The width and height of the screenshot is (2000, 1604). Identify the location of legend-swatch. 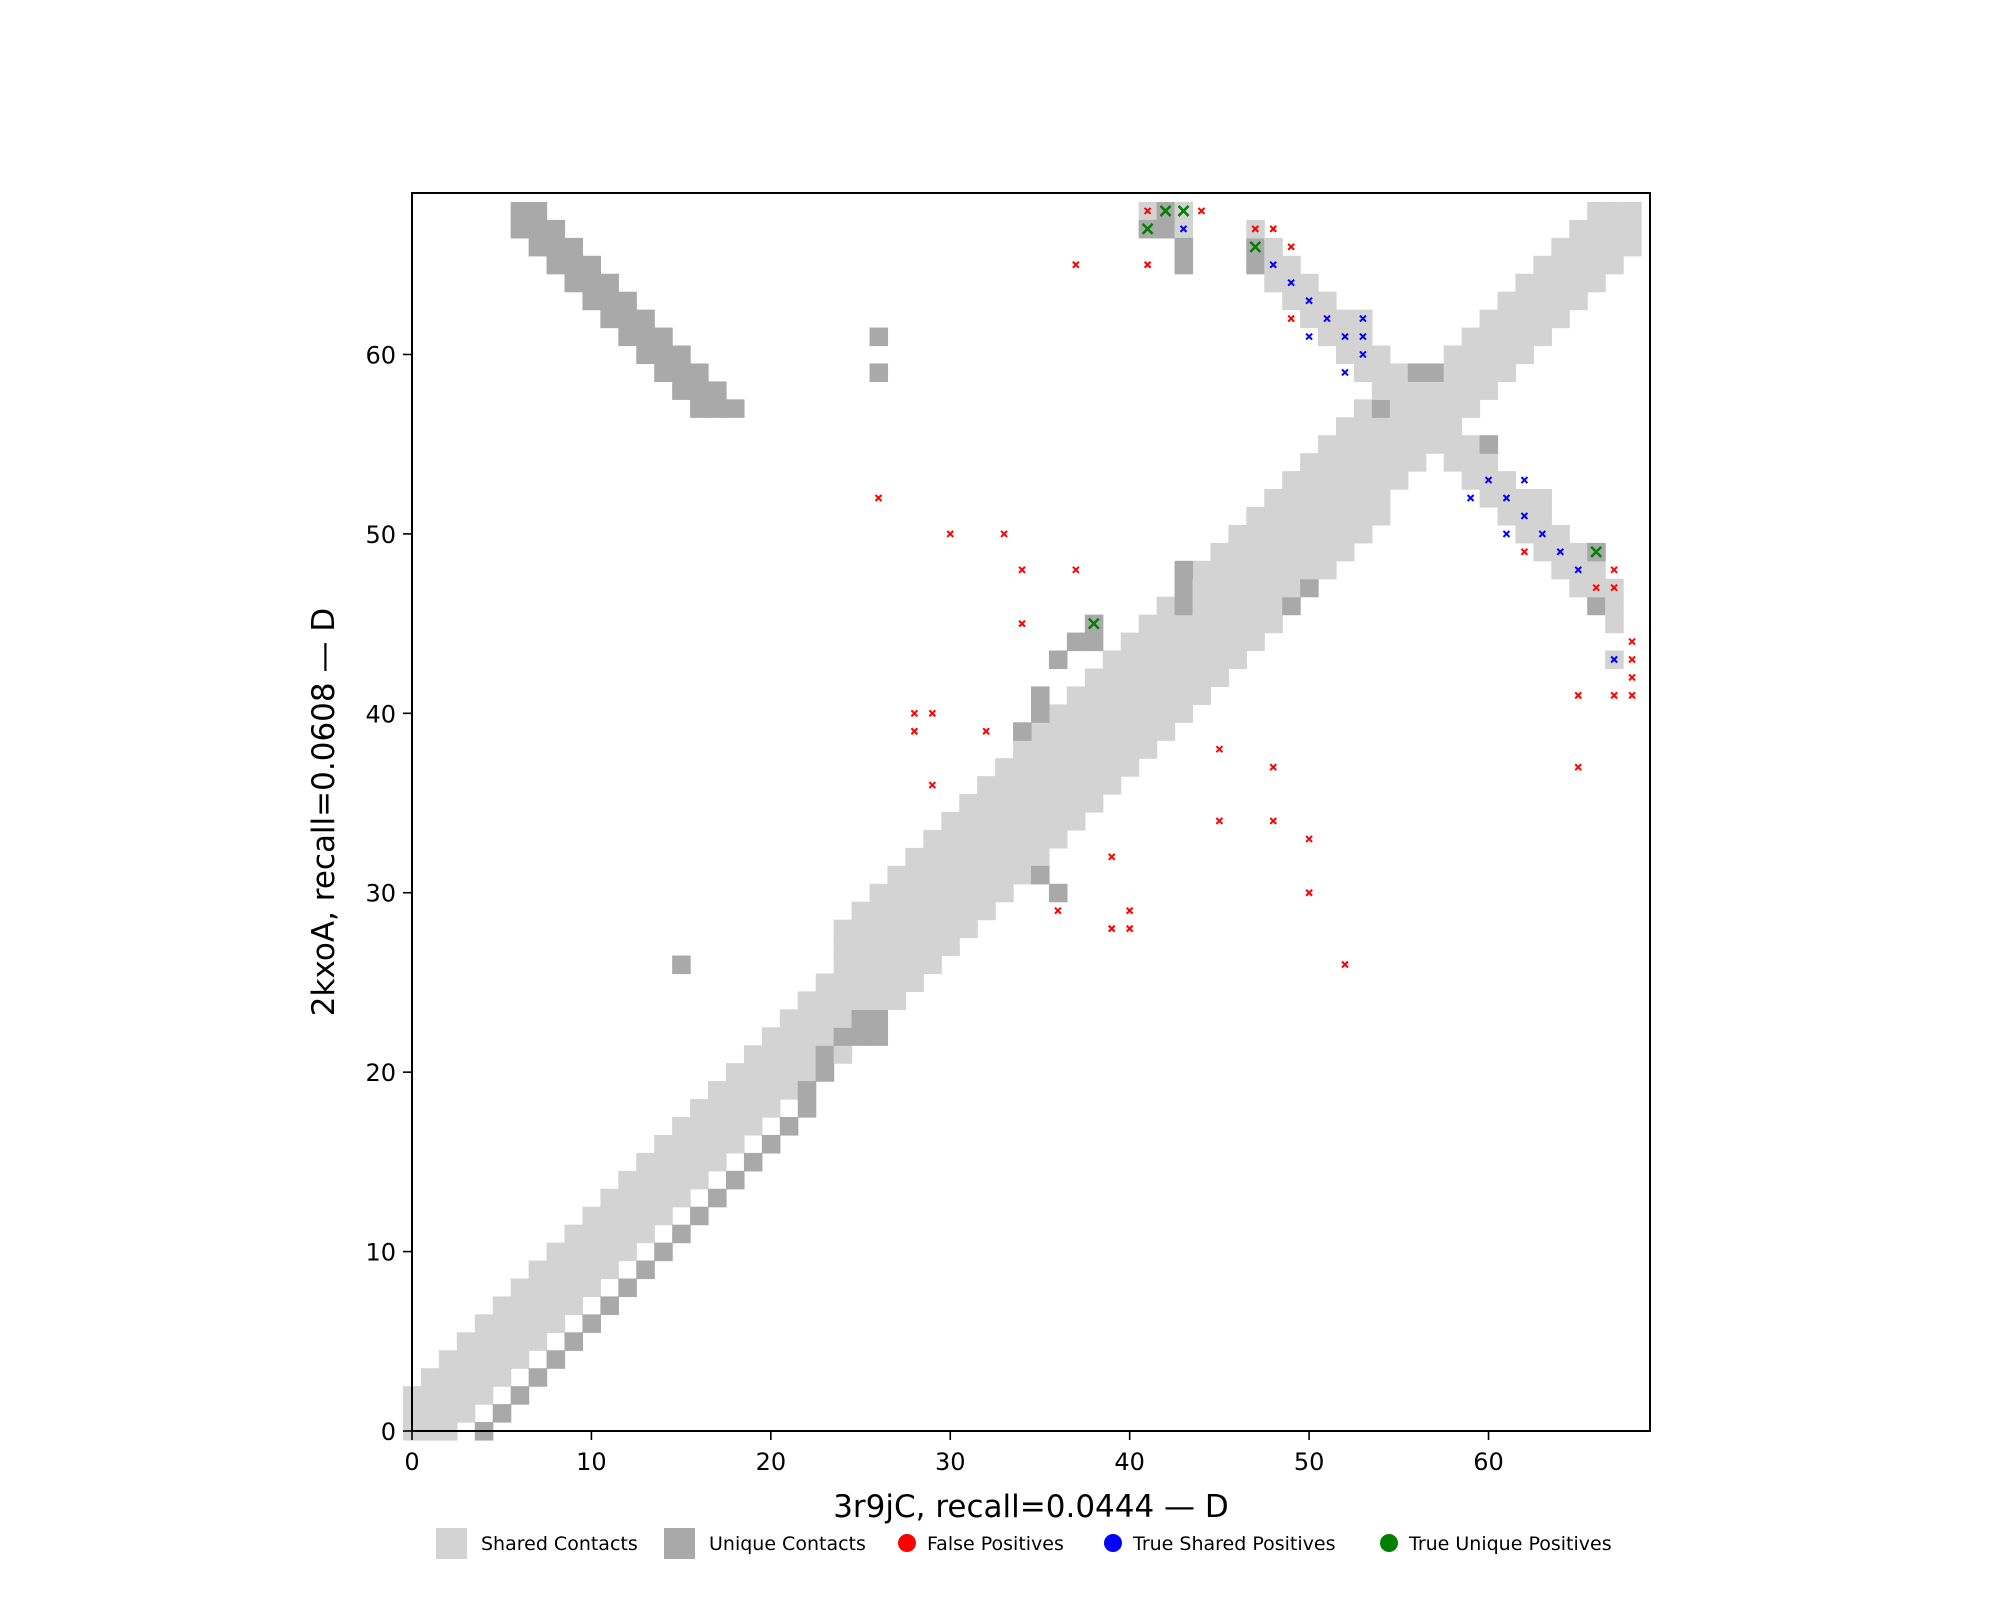
(451, 1543).